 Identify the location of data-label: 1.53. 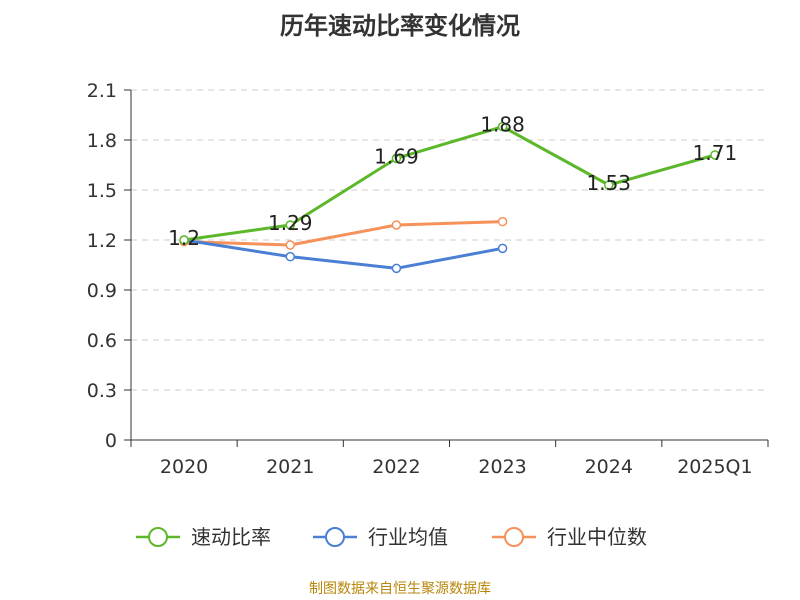
(608, 183).